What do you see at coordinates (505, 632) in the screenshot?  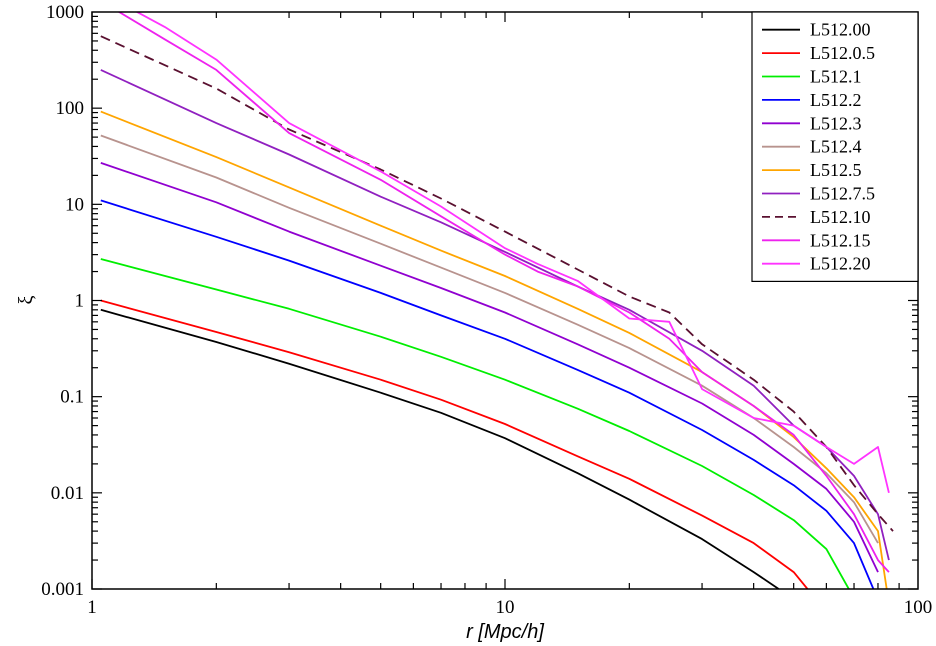 I see `x-axis-label: r [Mpc/h]` at bounding box center [505, 632].